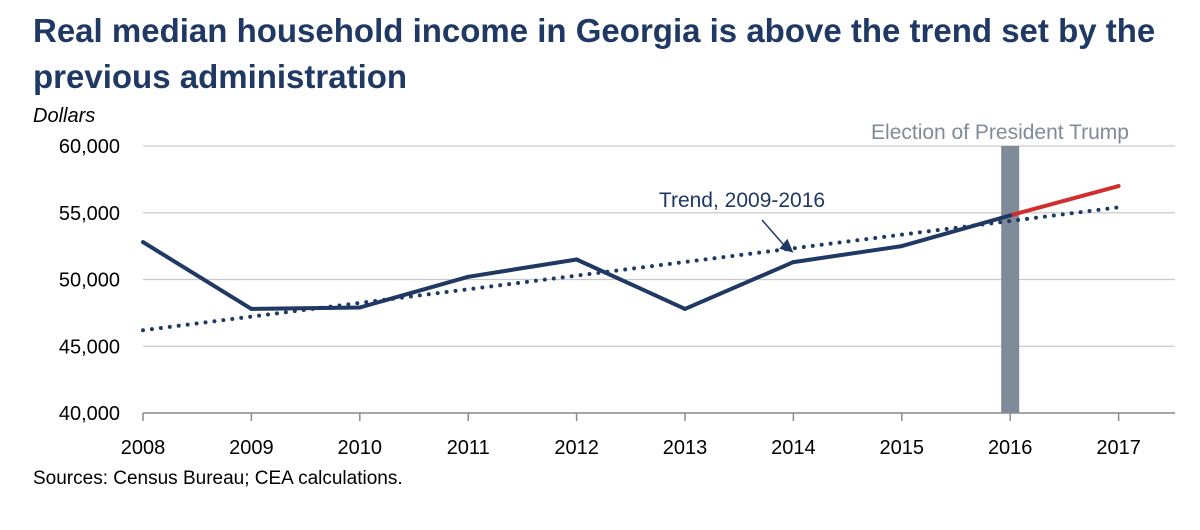 The width and height of the screenshot is (1200, 530). Describe the element at coordinates (742, 200) in the screenshot. I see `trend-annotation: Trend, 2009-2016` at that location.